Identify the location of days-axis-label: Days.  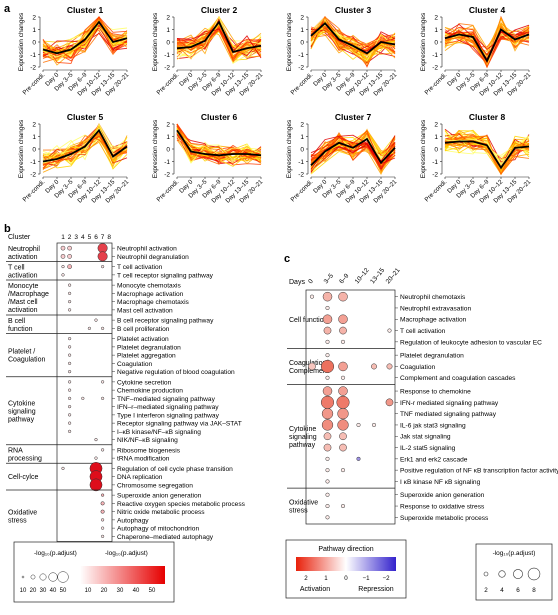
(297, 282).